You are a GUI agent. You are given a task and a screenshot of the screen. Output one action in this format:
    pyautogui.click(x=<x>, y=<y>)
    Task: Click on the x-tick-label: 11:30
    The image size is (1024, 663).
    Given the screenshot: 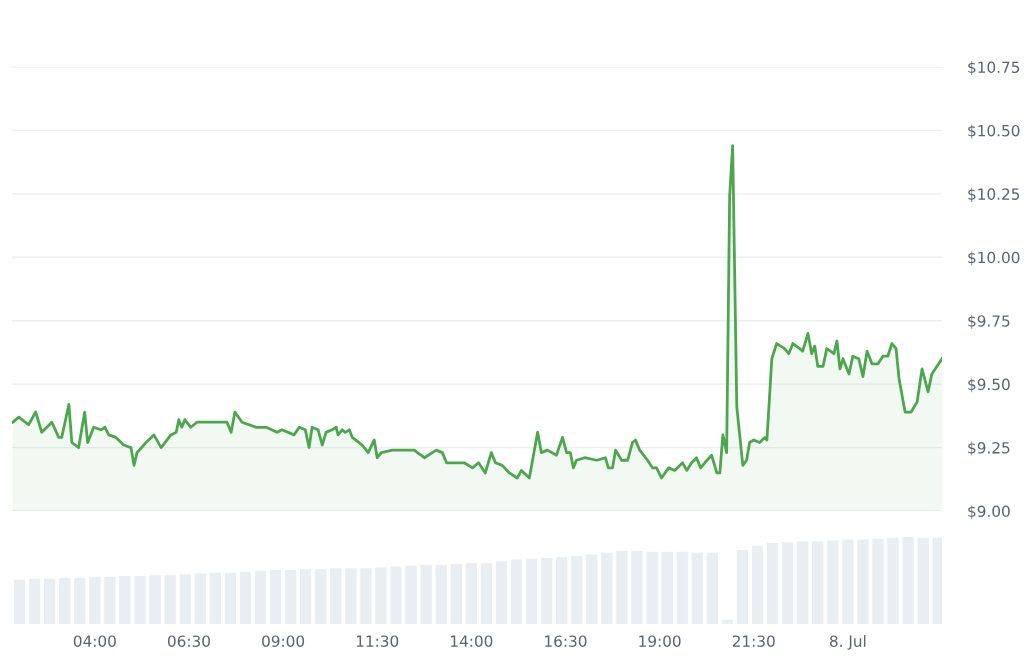 What is the action you would take?
    pyautogui.click(x=377, y=641)
    